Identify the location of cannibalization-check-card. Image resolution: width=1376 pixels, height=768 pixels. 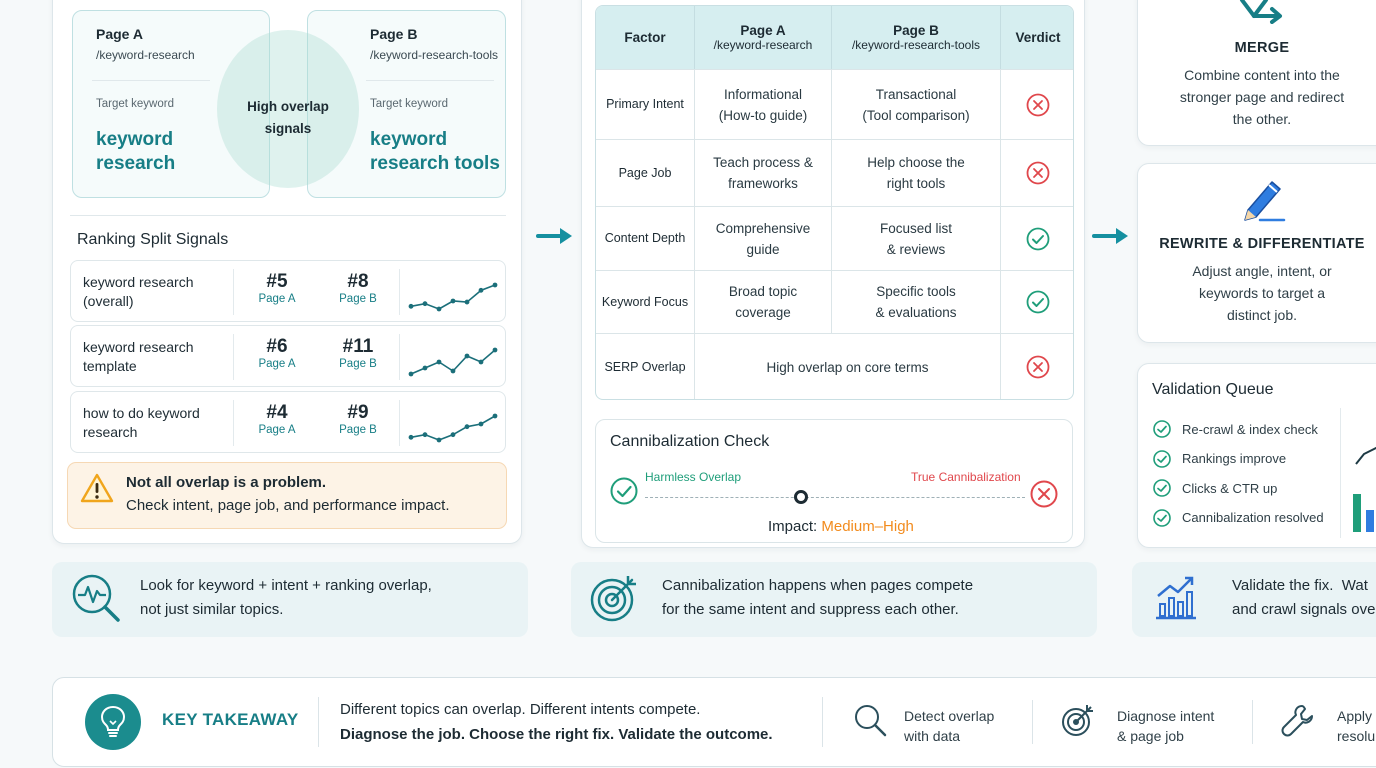
(834, 481).